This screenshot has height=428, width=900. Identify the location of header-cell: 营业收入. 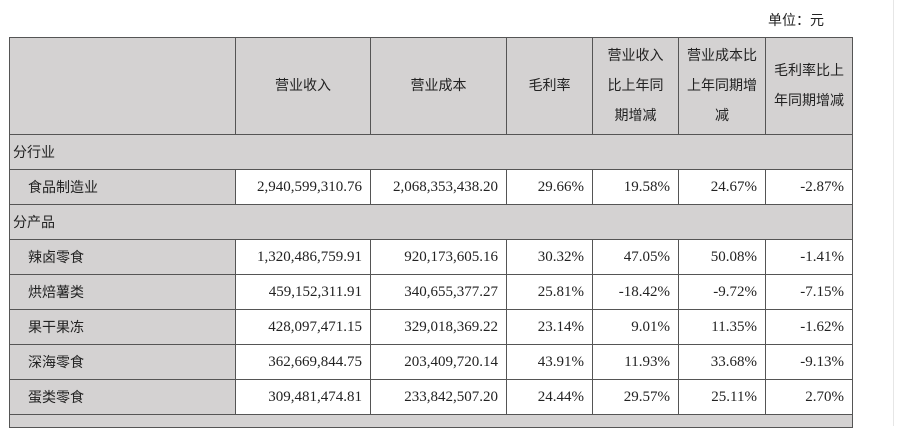
(303, 86).